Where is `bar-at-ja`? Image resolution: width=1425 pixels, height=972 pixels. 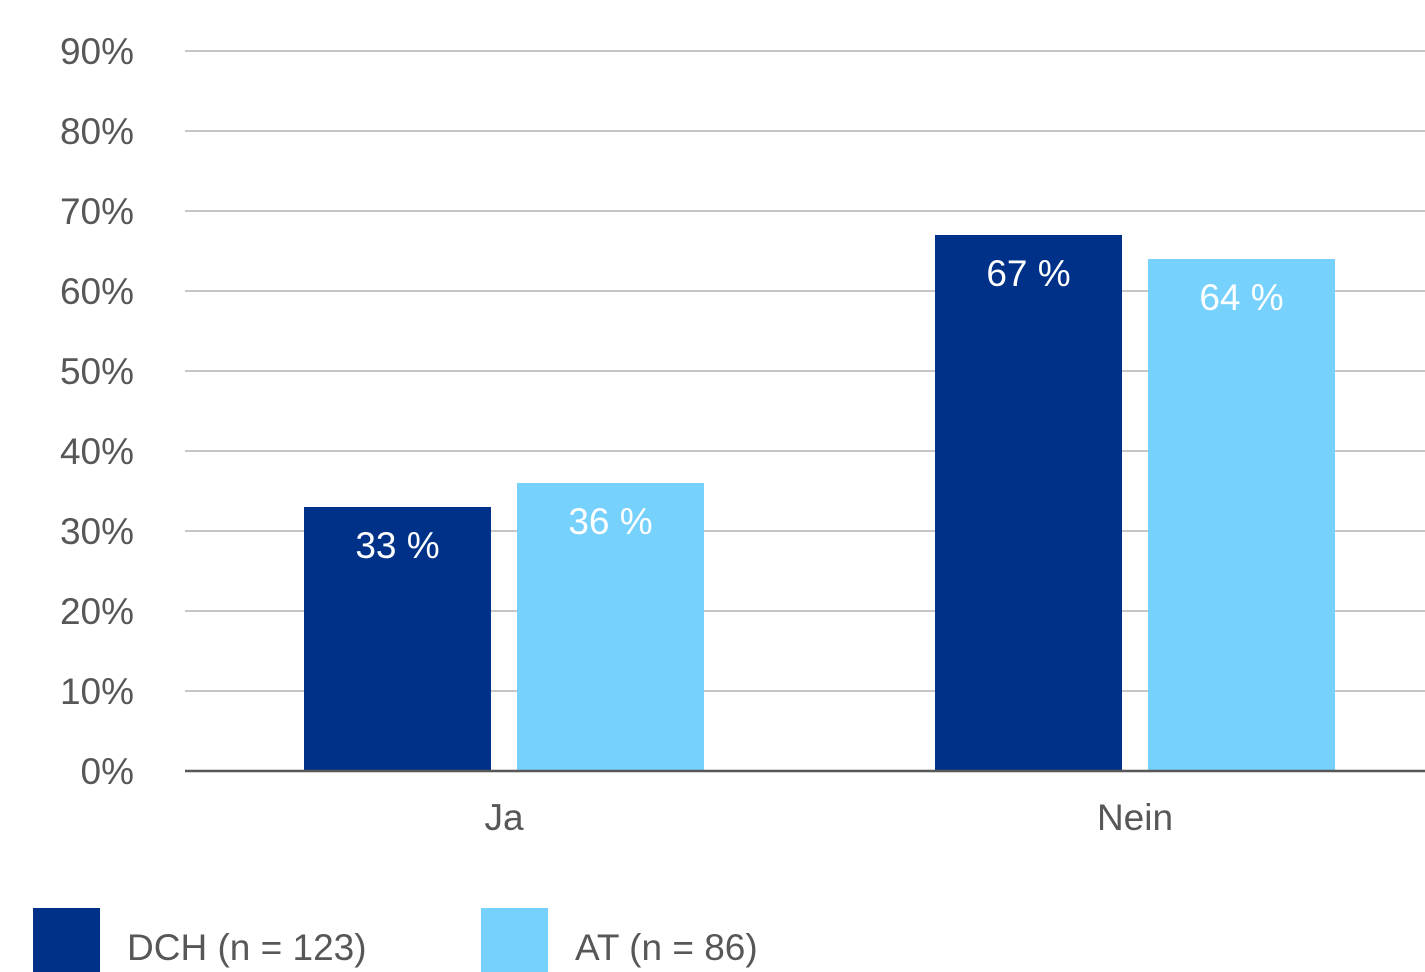 bar-at-ja is located at coordinates (610, 627).